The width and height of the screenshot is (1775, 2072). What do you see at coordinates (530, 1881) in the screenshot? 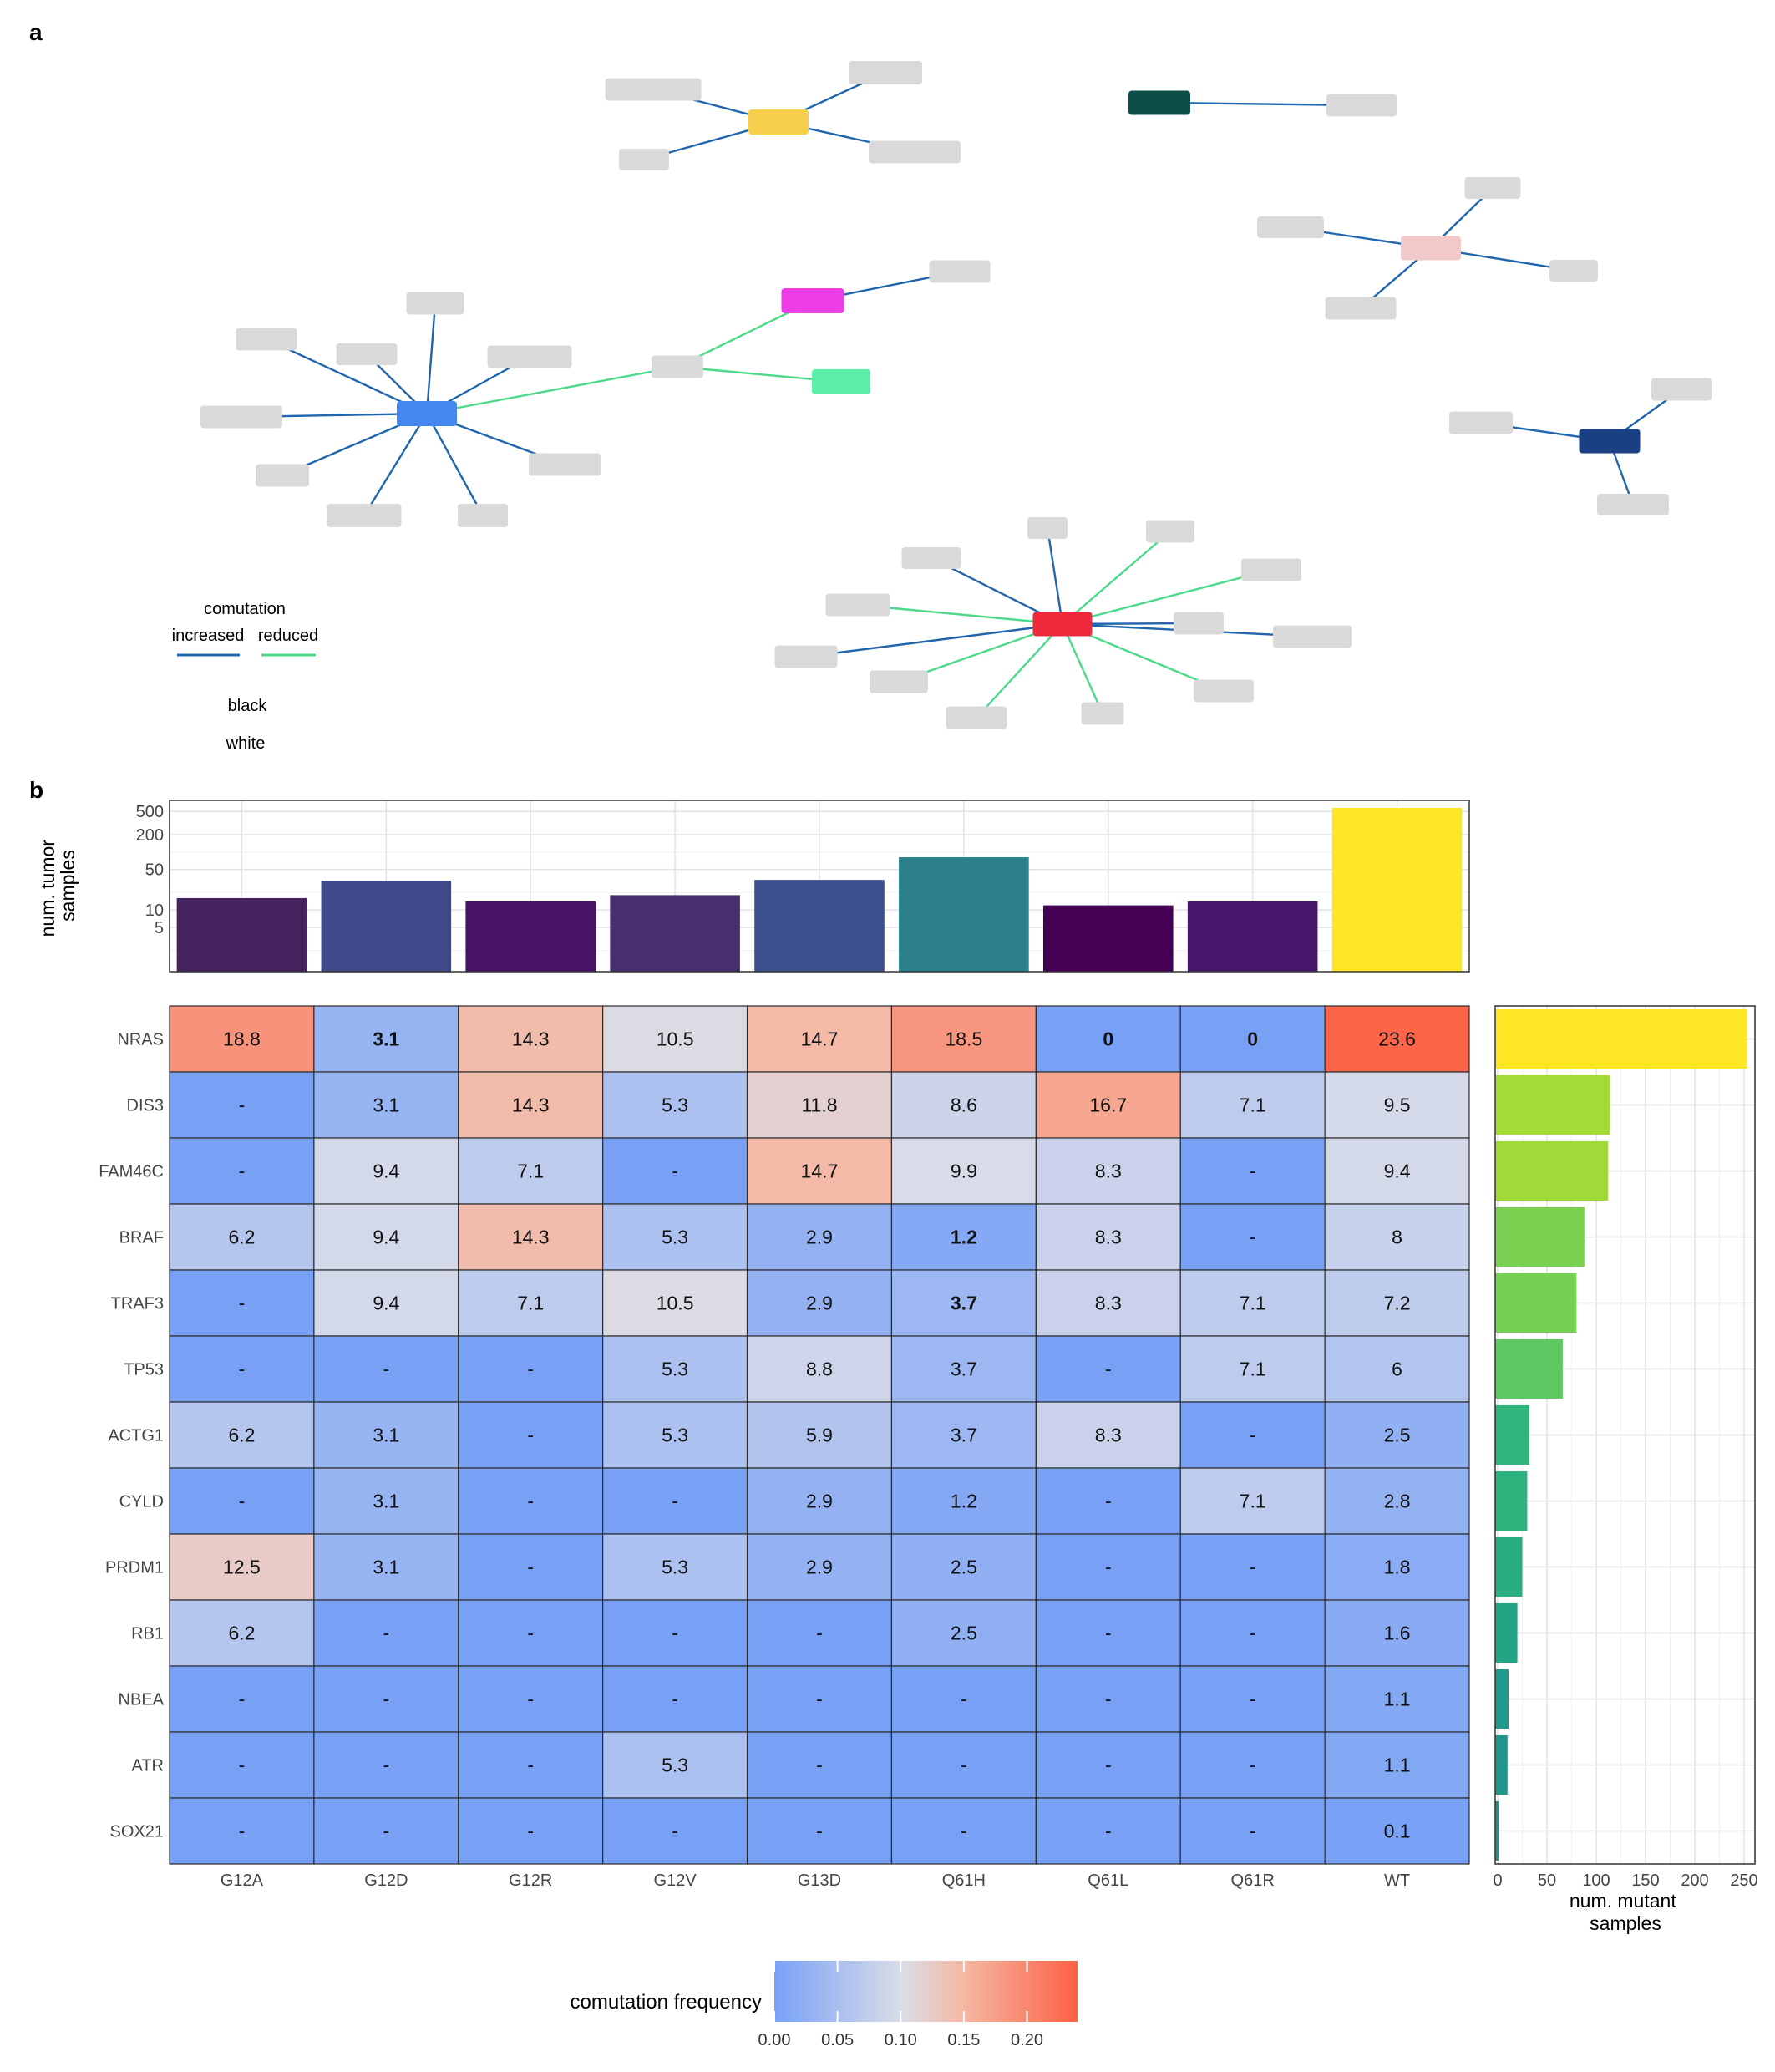
I see `heatmap-column-label: G12R` at bounding box center [530, 1881].